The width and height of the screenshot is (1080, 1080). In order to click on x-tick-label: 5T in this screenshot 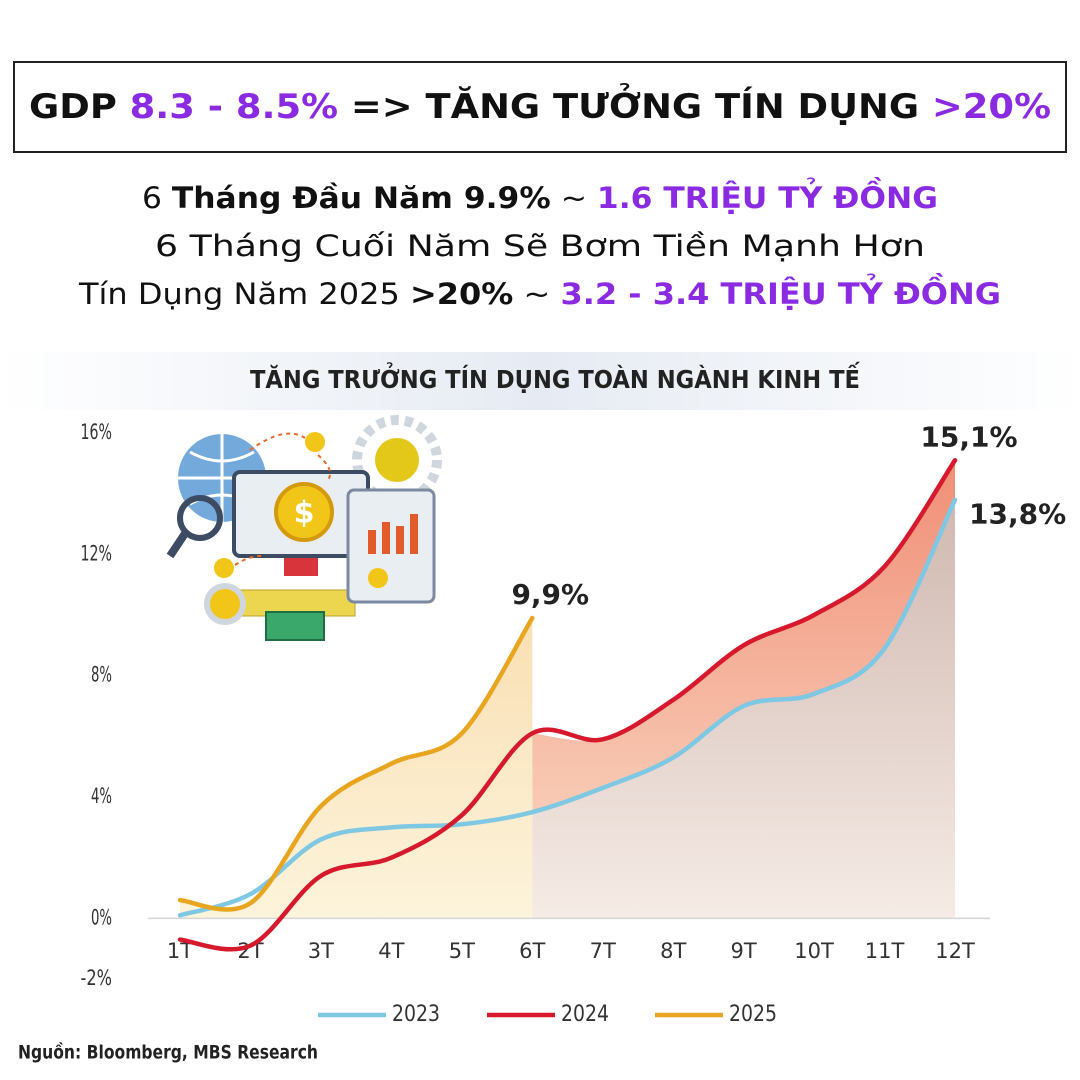, I will do `click(462, 951)`.